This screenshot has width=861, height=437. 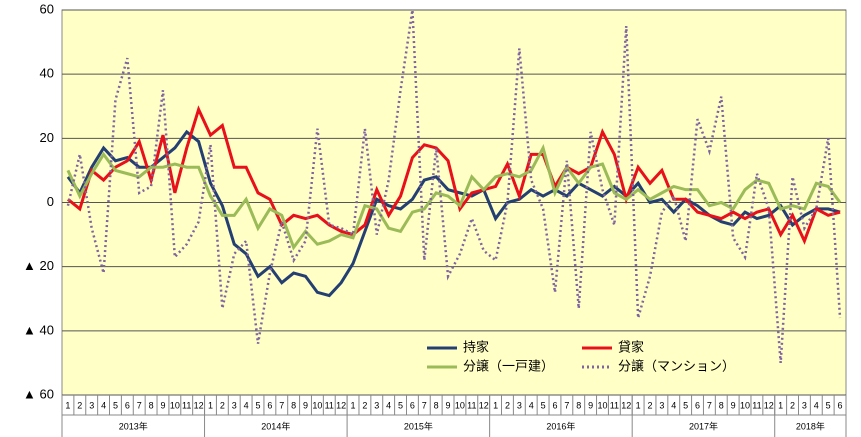 I want to click on year-label: 2015年, so click(x=418, y=425).